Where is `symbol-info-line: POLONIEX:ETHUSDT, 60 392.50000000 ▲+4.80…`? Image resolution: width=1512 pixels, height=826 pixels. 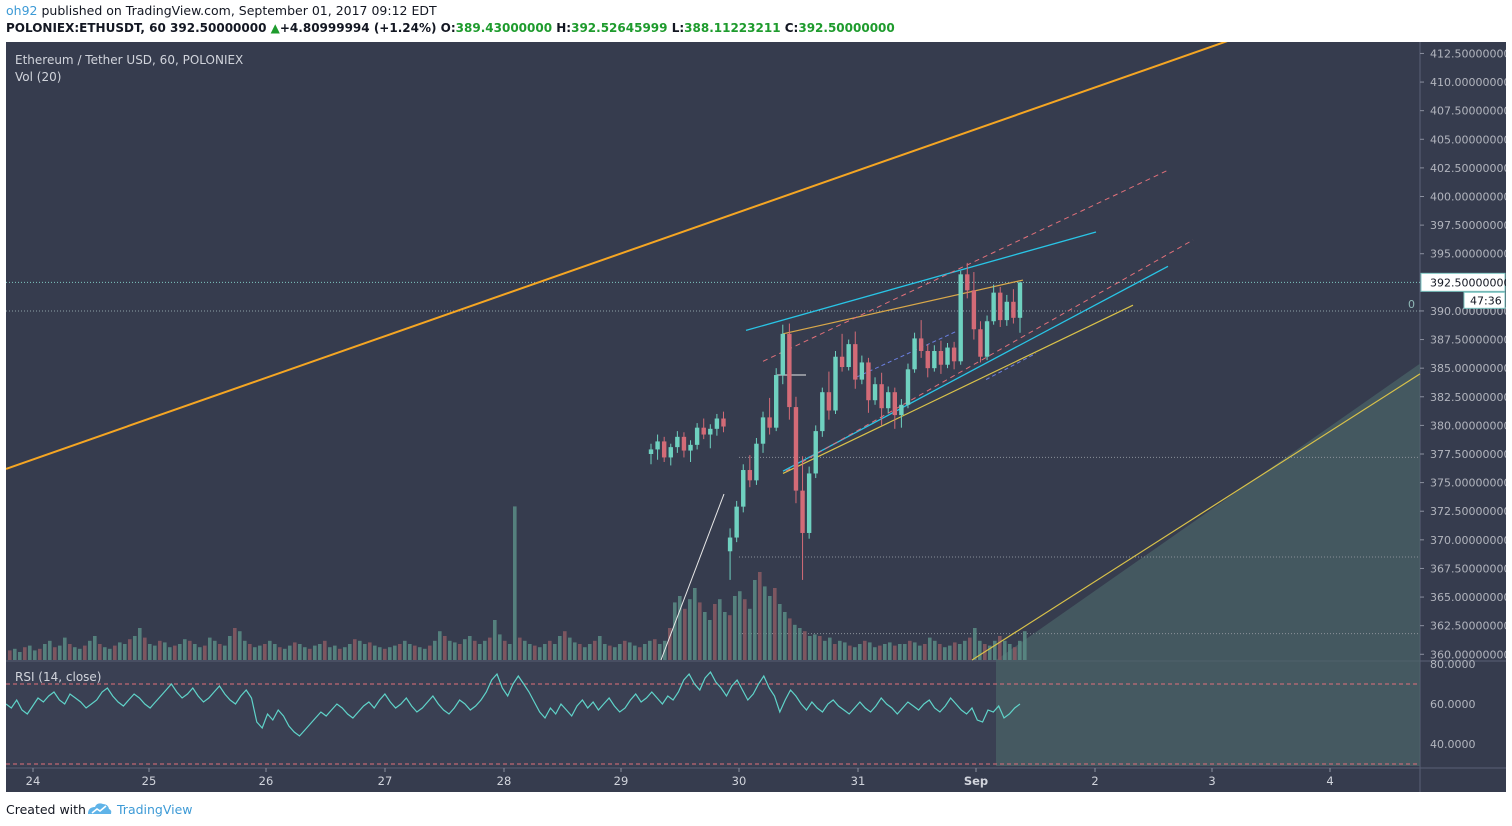 symbol-info-line: POLONIEX:ETHUSDT, 60 392.50000000 ▲+4.80… is located at coordinates (450, 28).